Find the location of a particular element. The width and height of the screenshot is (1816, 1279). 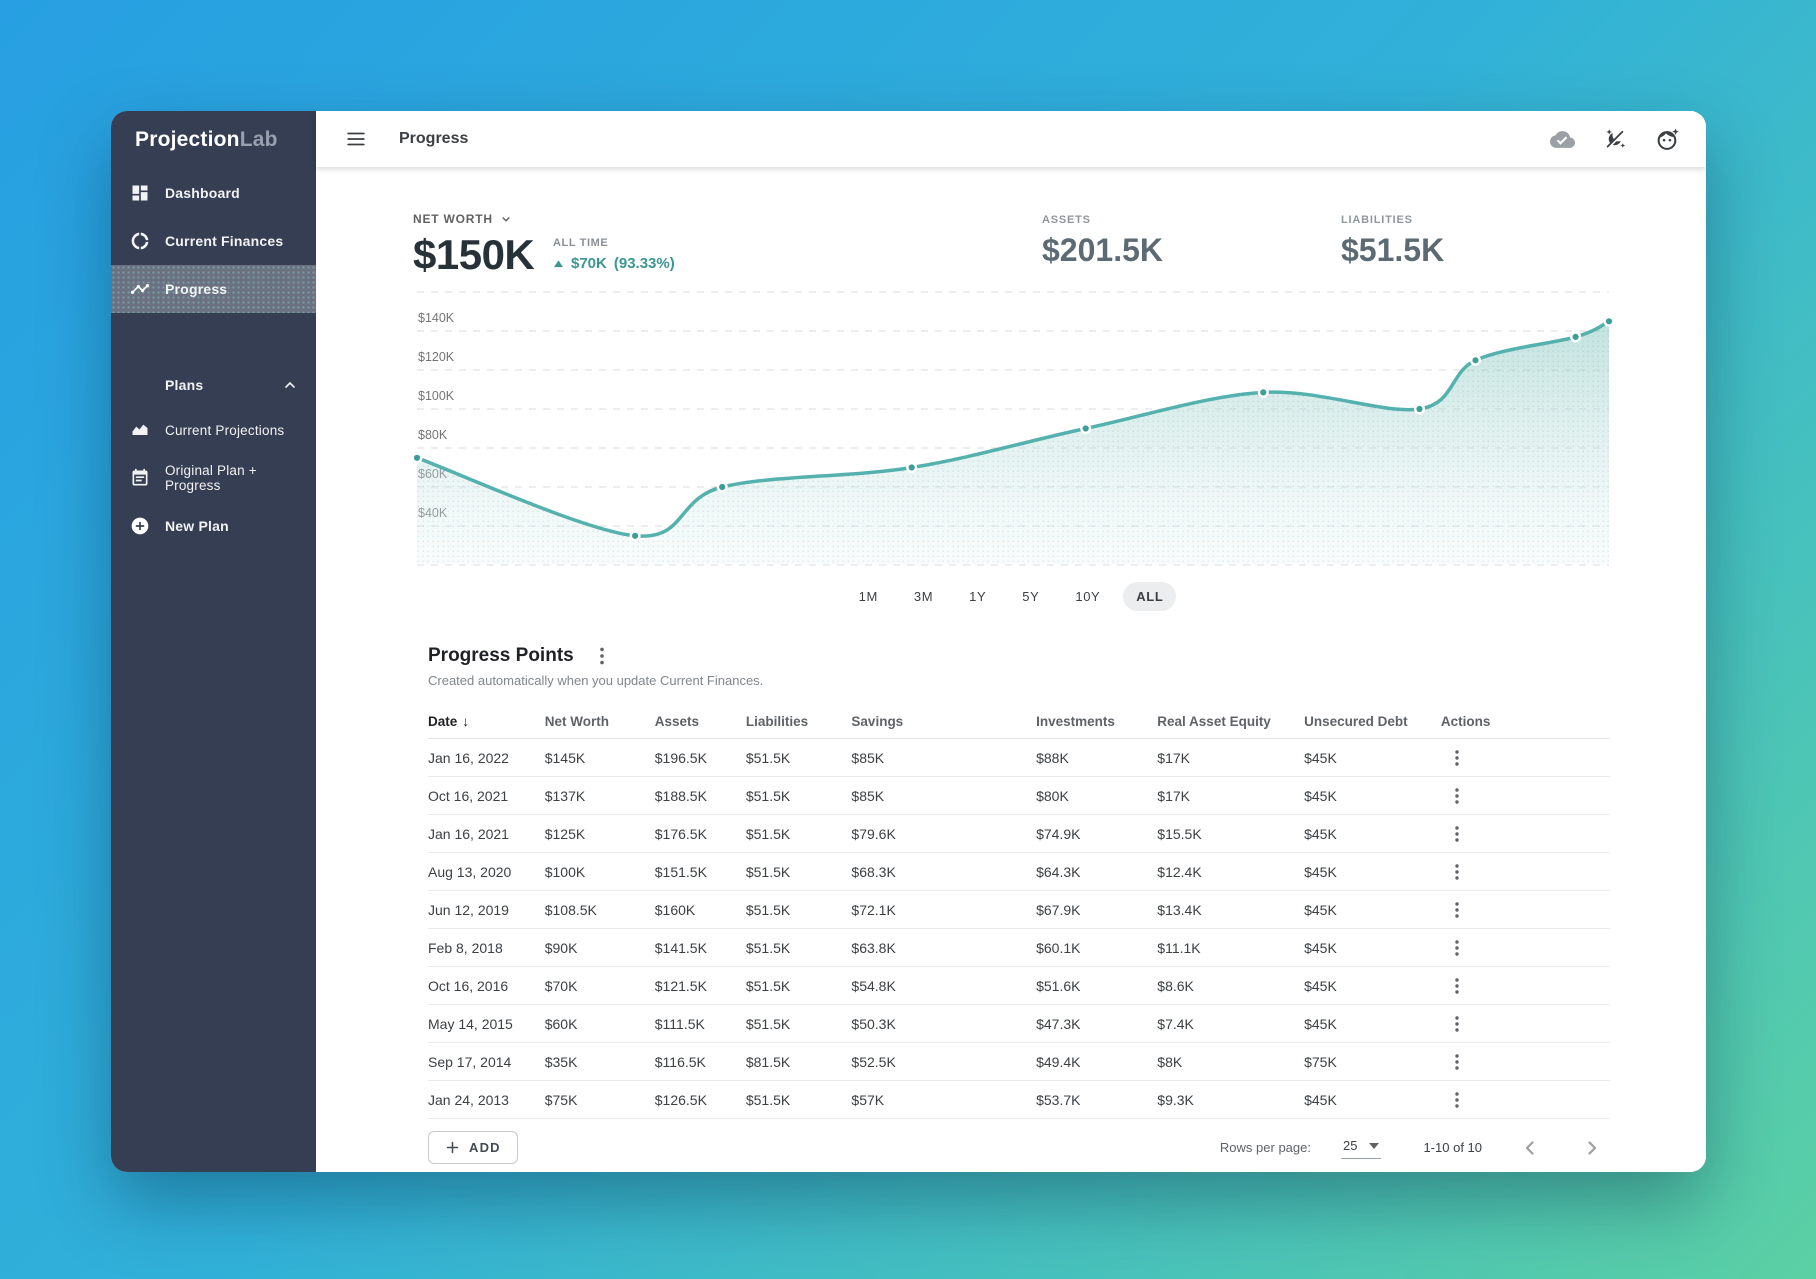

table-cell: $176.5K is located at coordinates (700, 833).